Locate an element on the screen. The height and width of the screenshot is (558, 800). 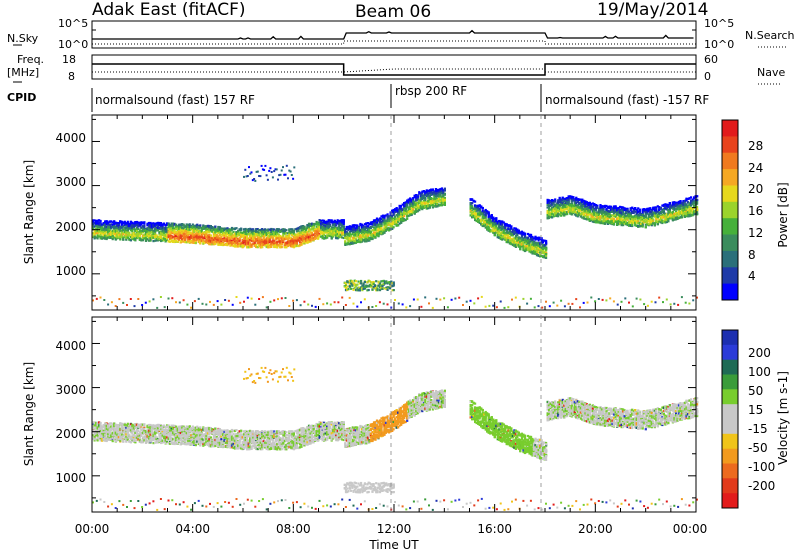
noise-panel is located at coordinates (394, 34).